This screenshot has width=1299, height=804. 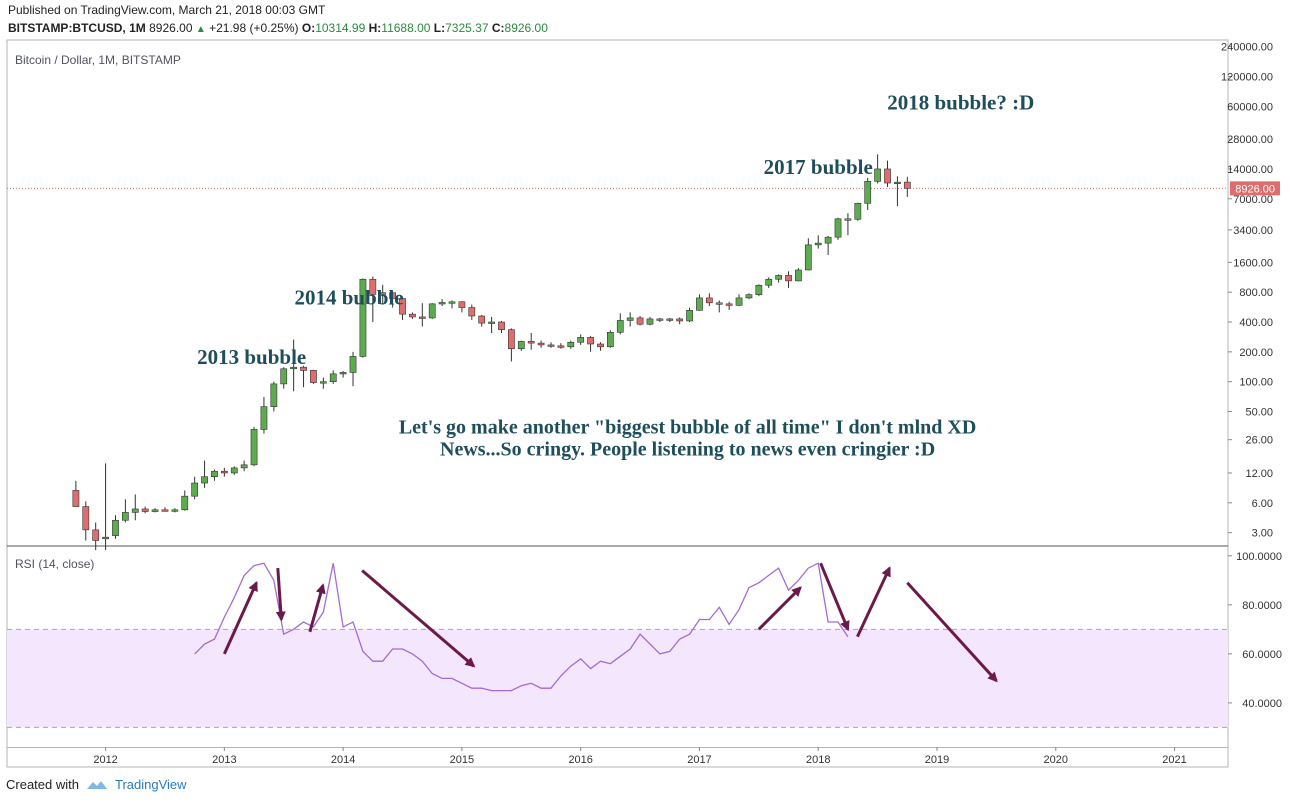 I want to click on y-tick-label: 1600.00, so click(x=1253, y=263).